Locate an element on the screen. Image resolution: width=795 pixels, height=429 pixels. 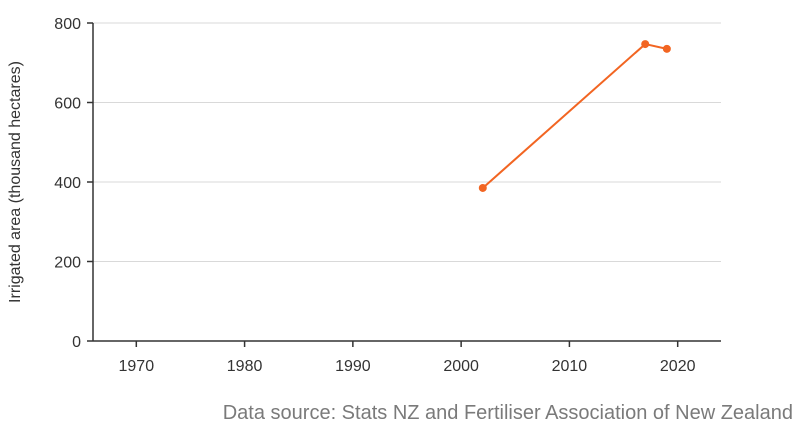
y-tick-label: 400 is located at coordinates (67, 183).